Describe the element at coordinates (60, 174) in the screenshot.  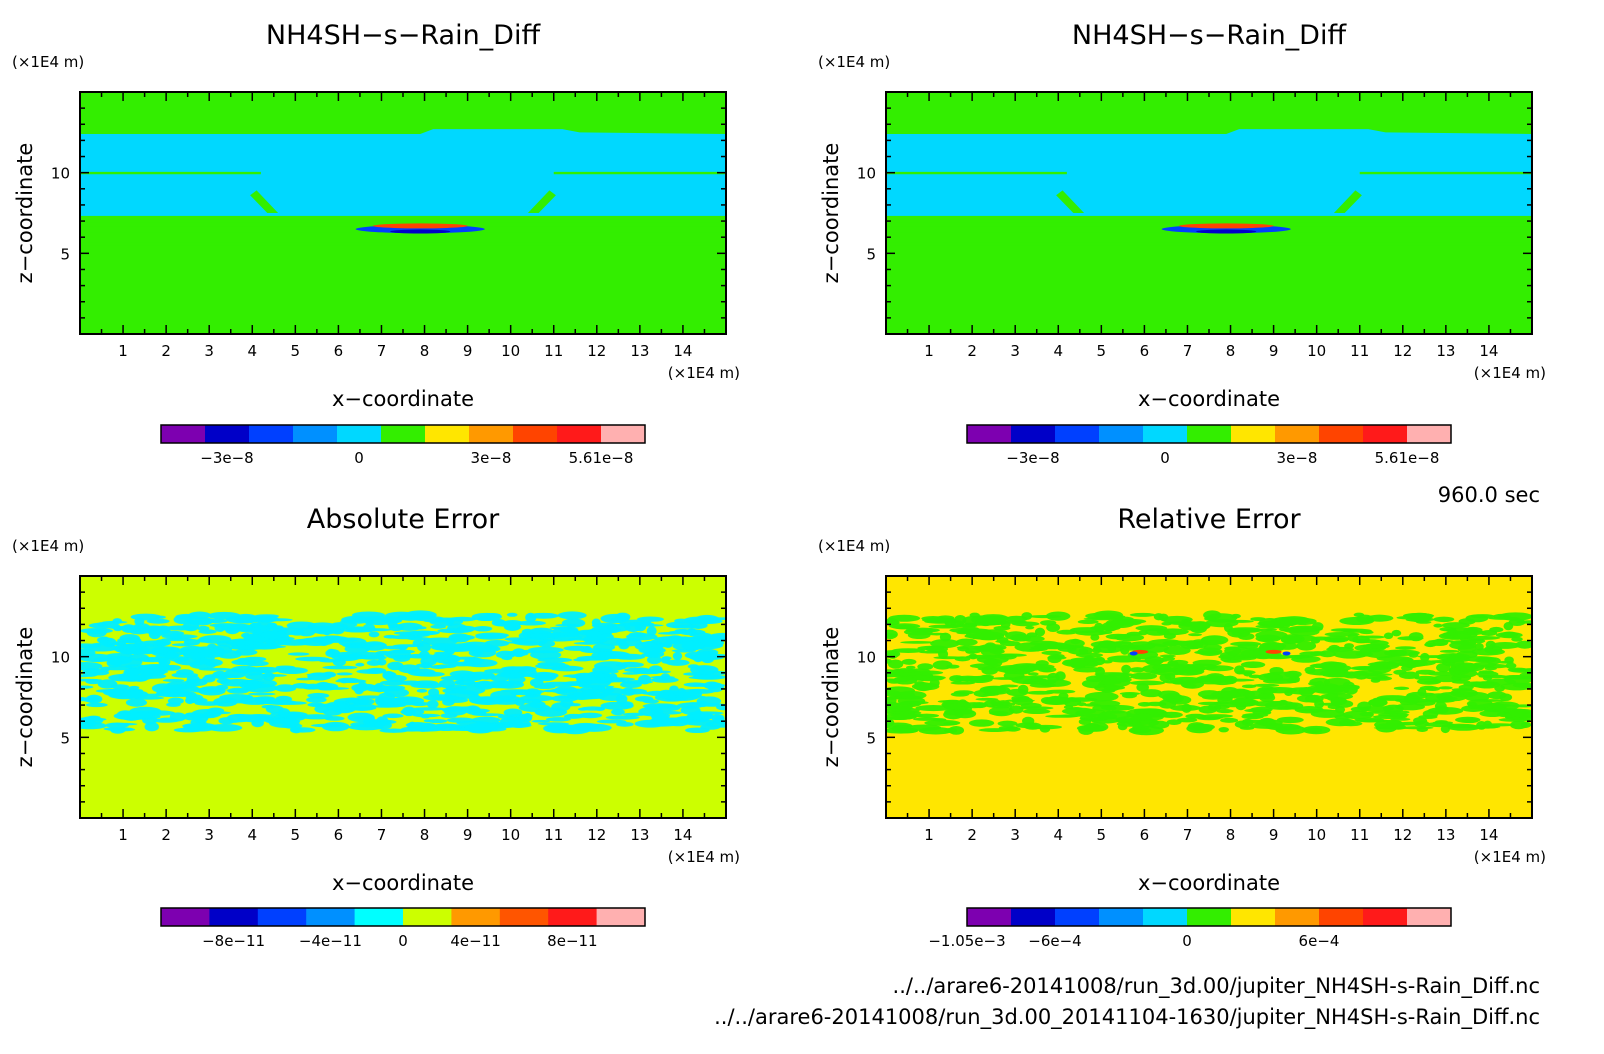
I see `z-tick-label: 10` at that location.